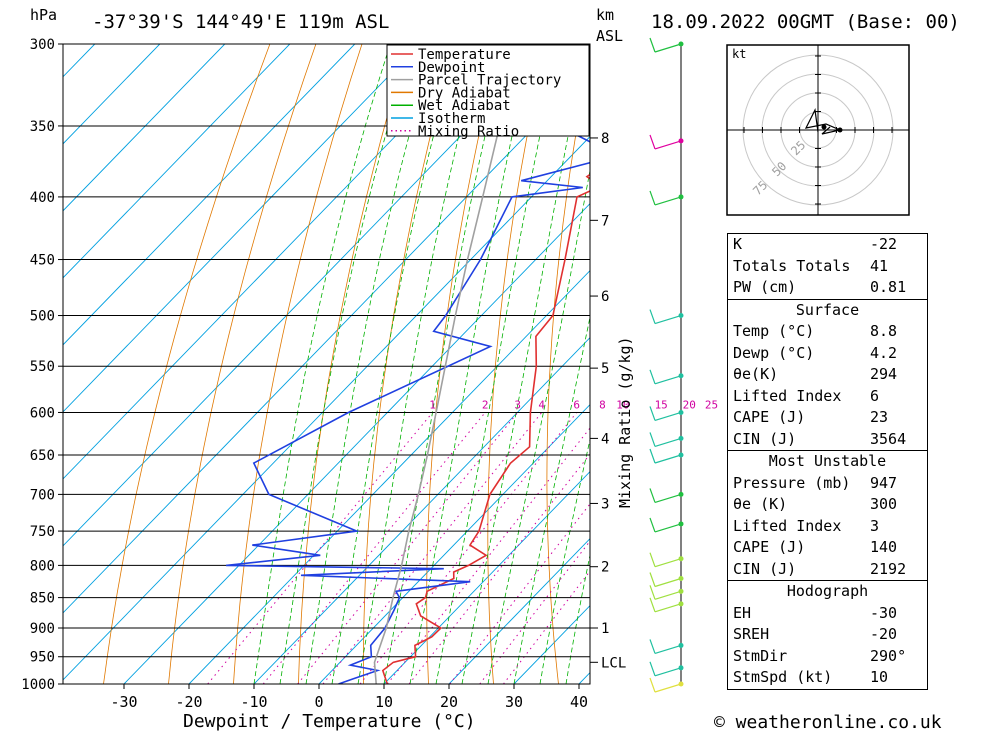 Image resolution: width=1000 pixels, height=733 pixels. I want to click on mixing-ratio-label: 15, so click(661, 404).